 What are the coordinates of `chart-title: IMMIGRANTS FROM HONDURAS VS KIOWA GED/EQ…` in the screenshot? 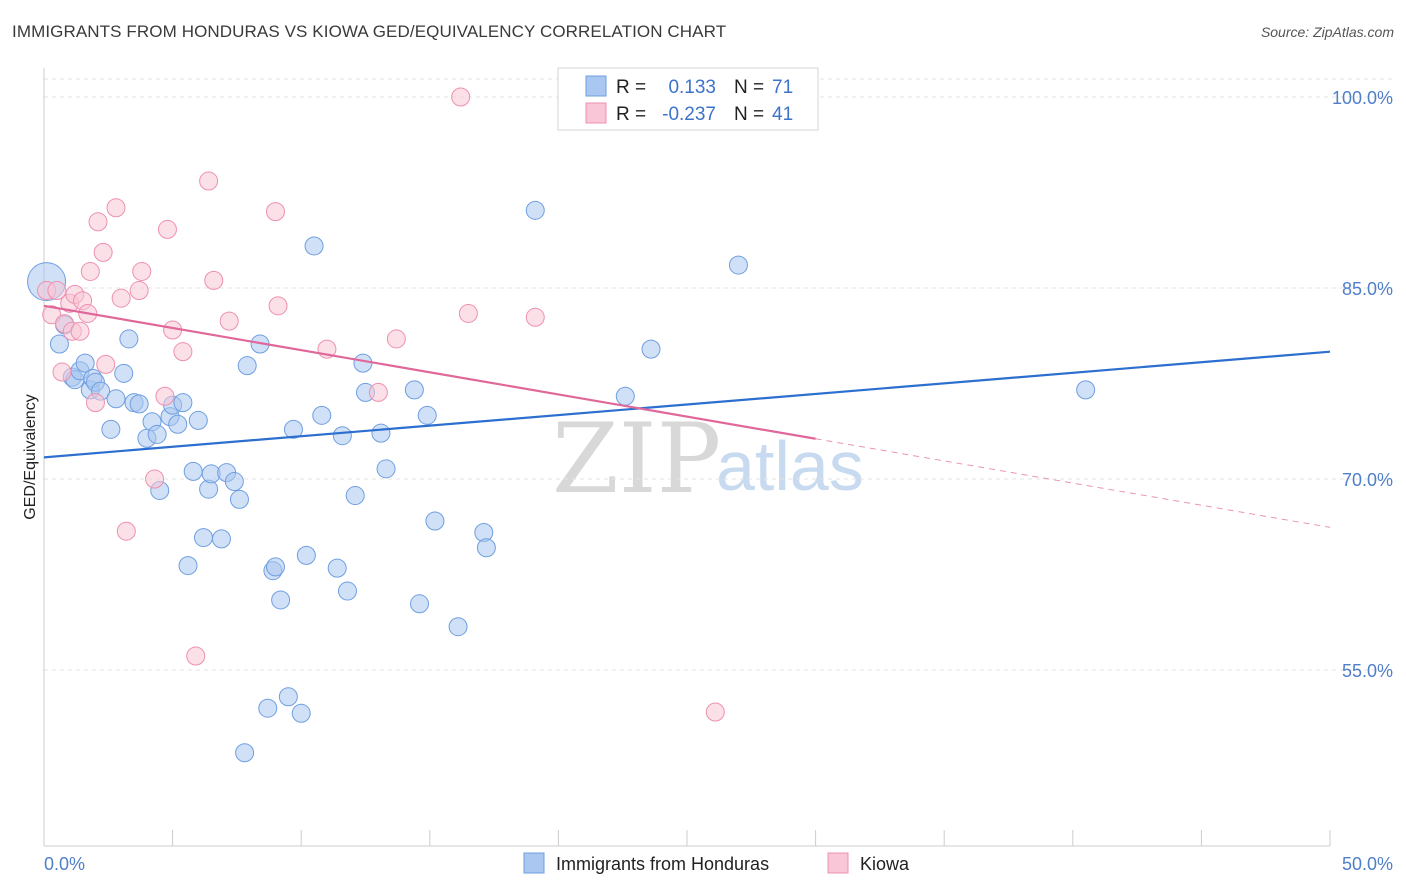 It's located at (369, 31).